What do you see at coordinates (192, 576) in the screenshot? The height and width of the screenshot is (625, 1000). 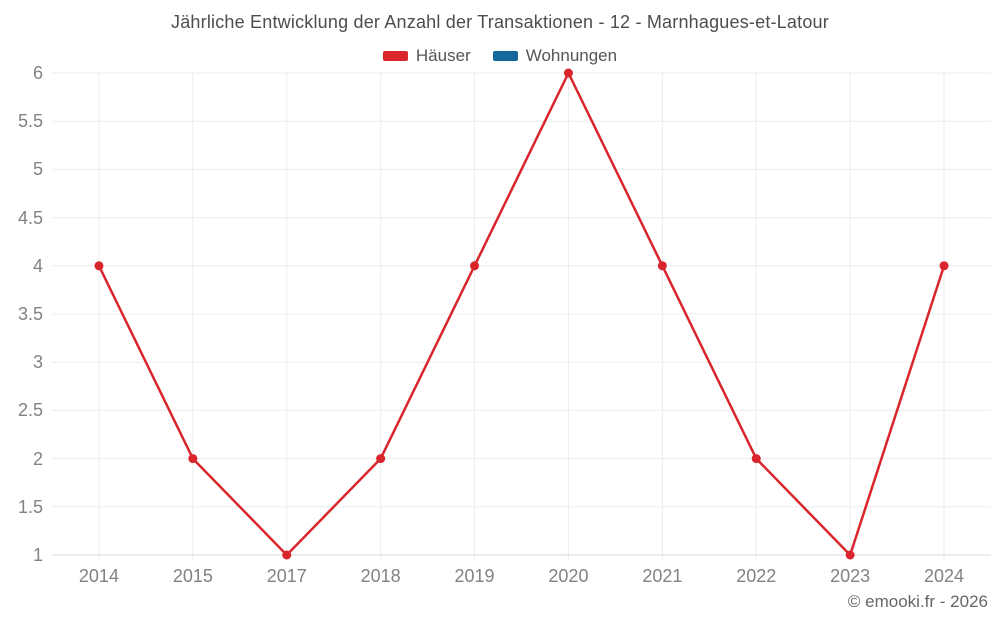 I see `x-axis-label: 2015` at bounding box center [192, 576].